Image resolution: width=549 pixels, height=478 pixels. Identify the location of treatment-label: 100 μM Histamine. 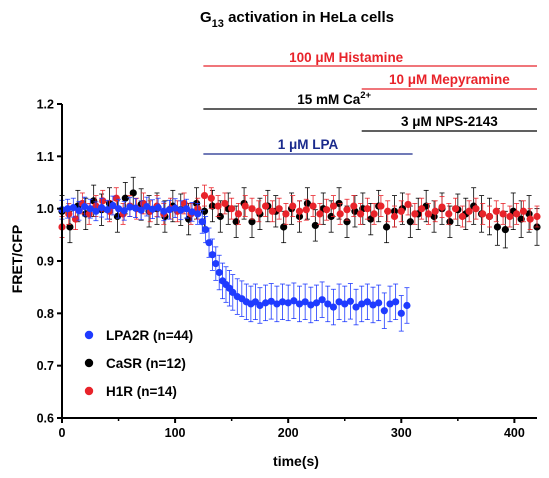
(346, 57).